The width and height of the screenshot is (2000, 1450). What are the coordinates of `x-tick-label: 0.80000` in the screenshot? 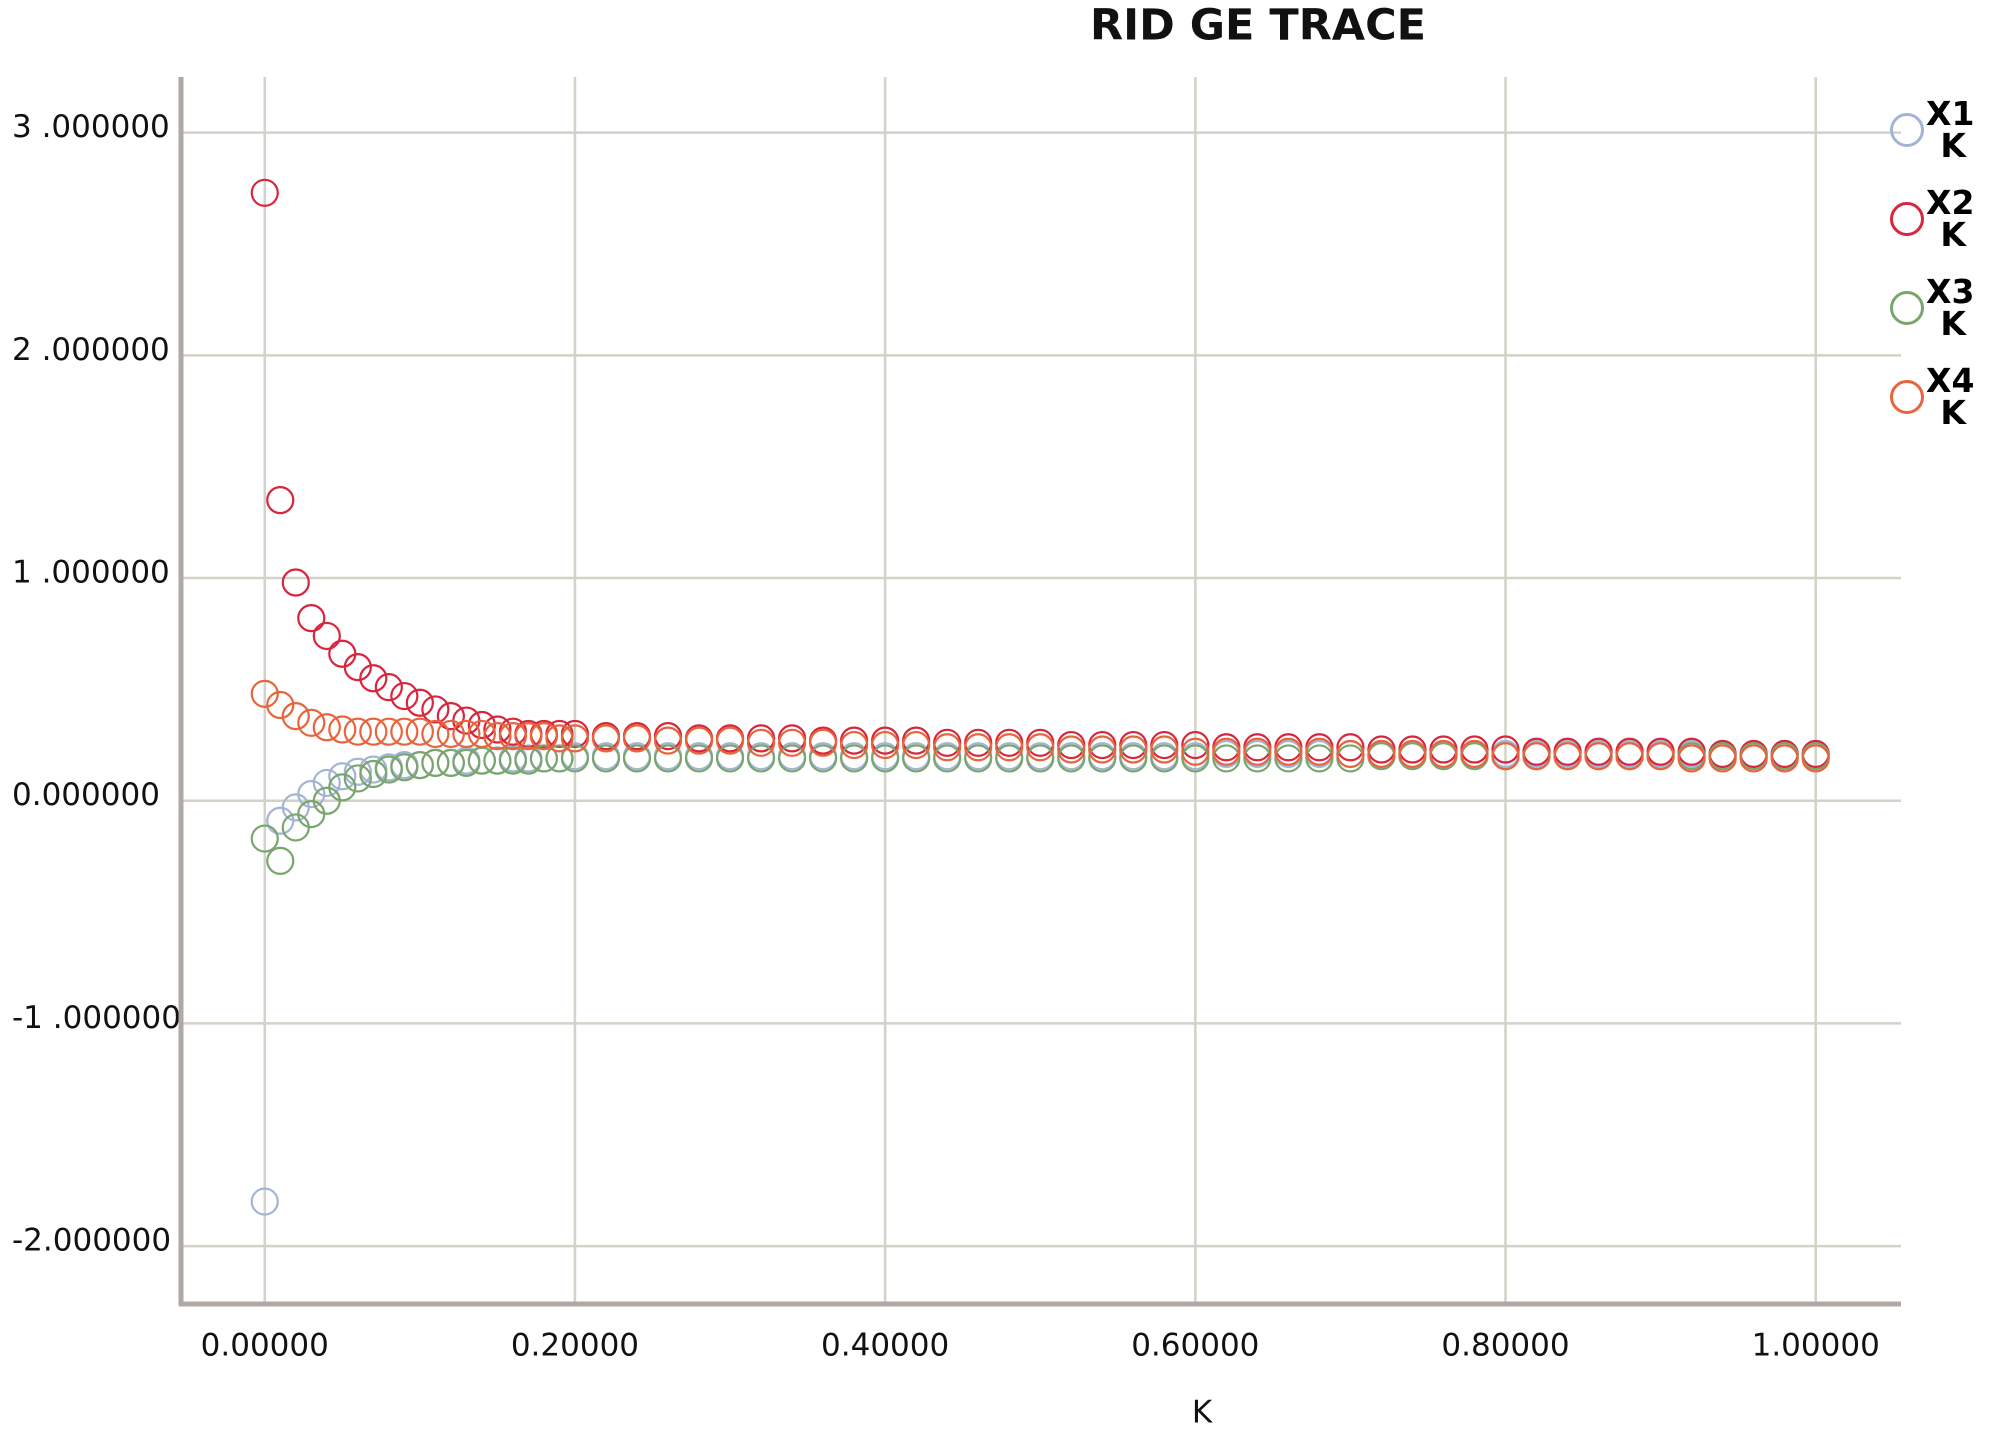 It's located at (1505, 1346).